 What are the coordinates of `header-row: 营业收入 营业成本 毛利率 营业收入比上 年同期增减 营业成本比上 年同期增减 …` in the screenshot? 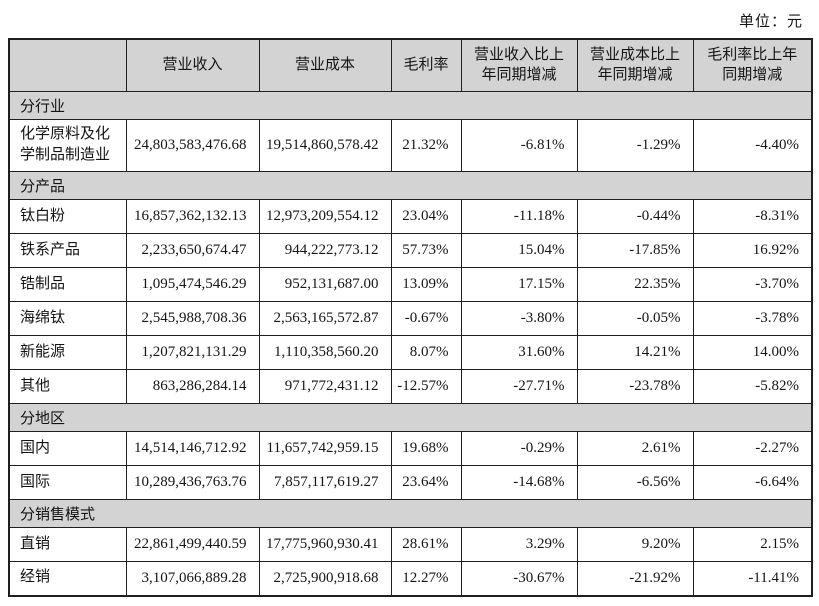 It's located at (410, 65).